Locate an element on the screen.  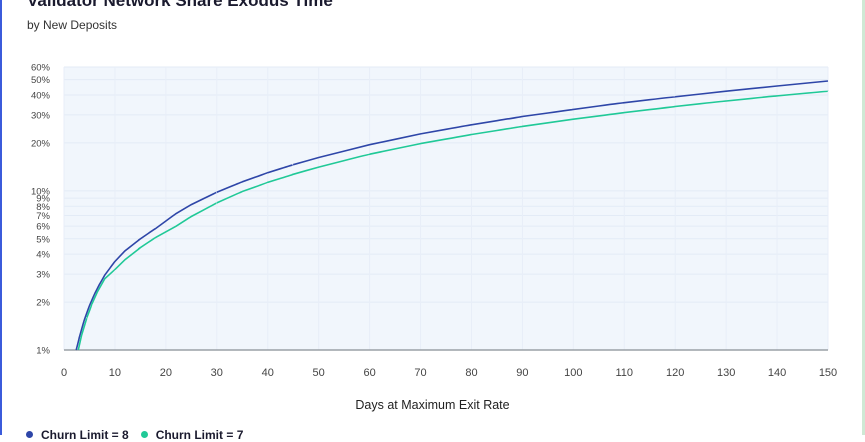
x-tick-label: 40 is located at coordinates (268, 373).